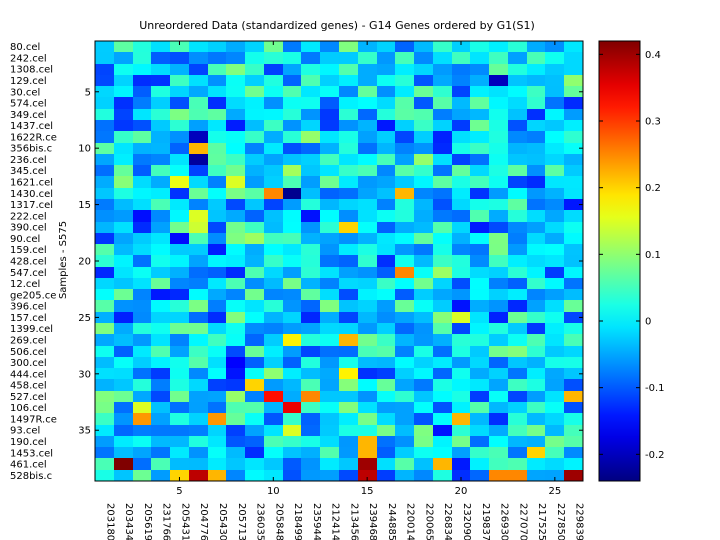 This screenshot has width=720, height=540. What do you see at coordinates (222, 521) in the screenshot?
I see `gene-label: 205430_` at bounding box center [222, 521].